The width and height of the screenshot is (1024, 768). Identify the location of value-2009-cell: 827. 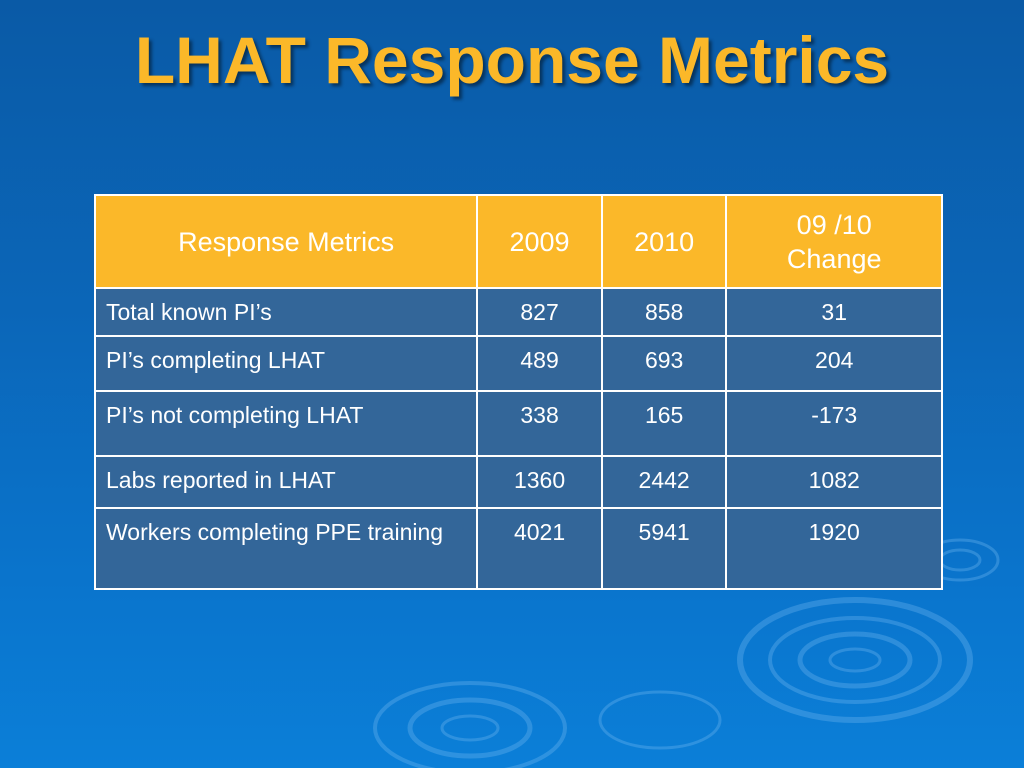
(539, 312).